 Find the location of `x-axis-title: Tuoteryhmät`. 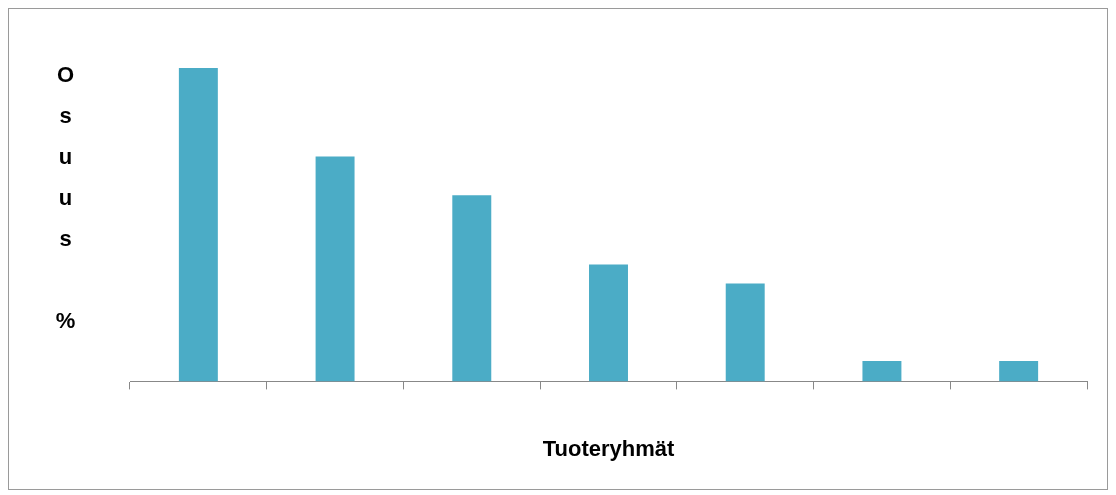

x-axis-title: Tuoteryhmät is located at coordinates (608, 448).